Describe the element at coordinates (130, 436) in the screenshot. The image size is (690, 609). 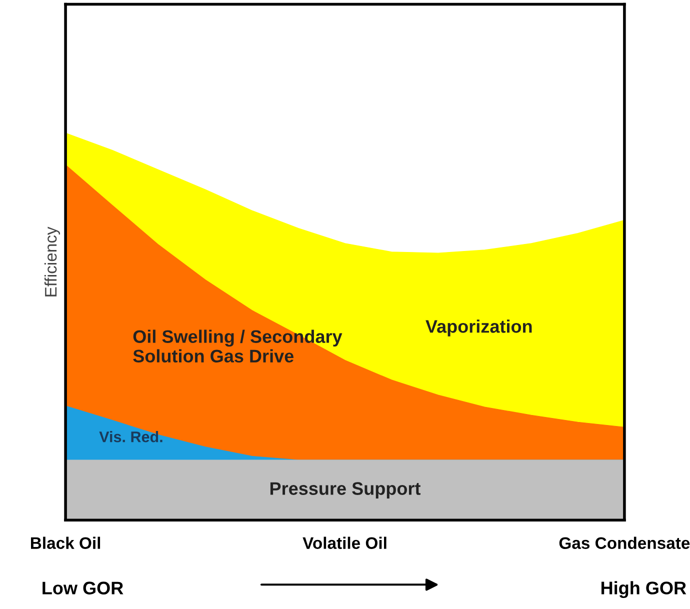
I see `series-label: Vis. Red.` at that location.